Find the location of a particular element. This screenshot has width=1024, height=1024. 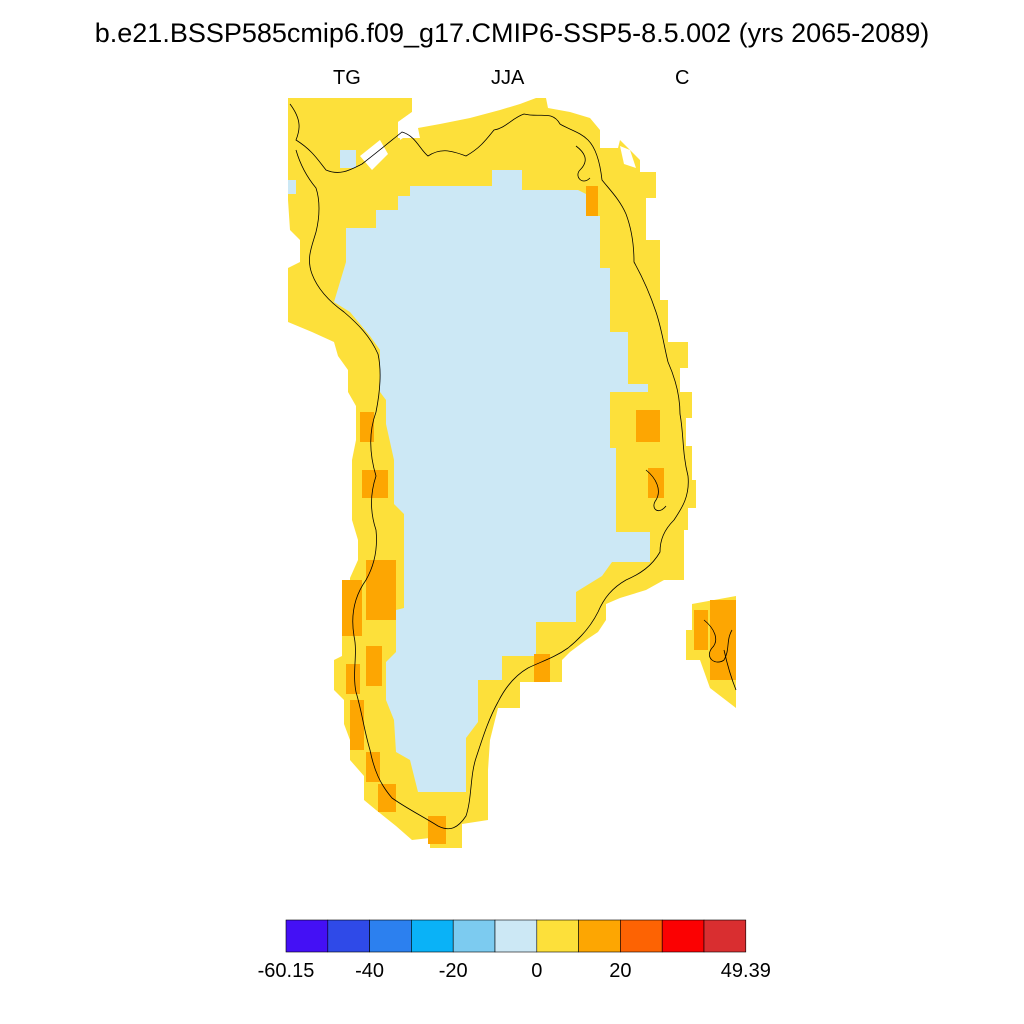

sea-patch-nw is located at coordinates (348, 159).